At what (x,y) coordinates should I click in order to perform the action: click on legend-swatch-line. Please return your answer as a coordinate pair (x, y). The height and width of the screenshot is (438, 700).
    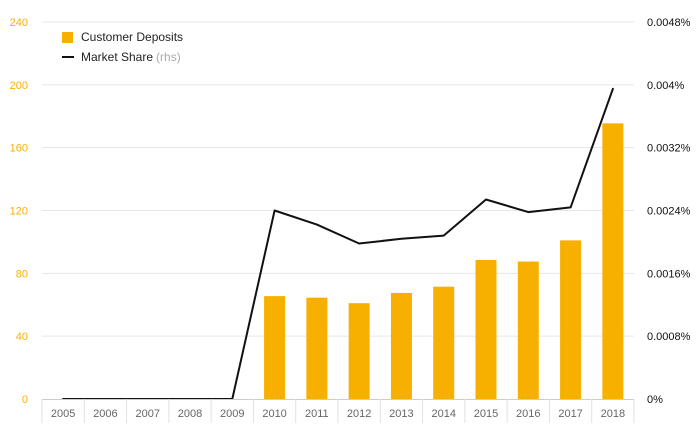
    Looking at the image, I should click on (68, 57).